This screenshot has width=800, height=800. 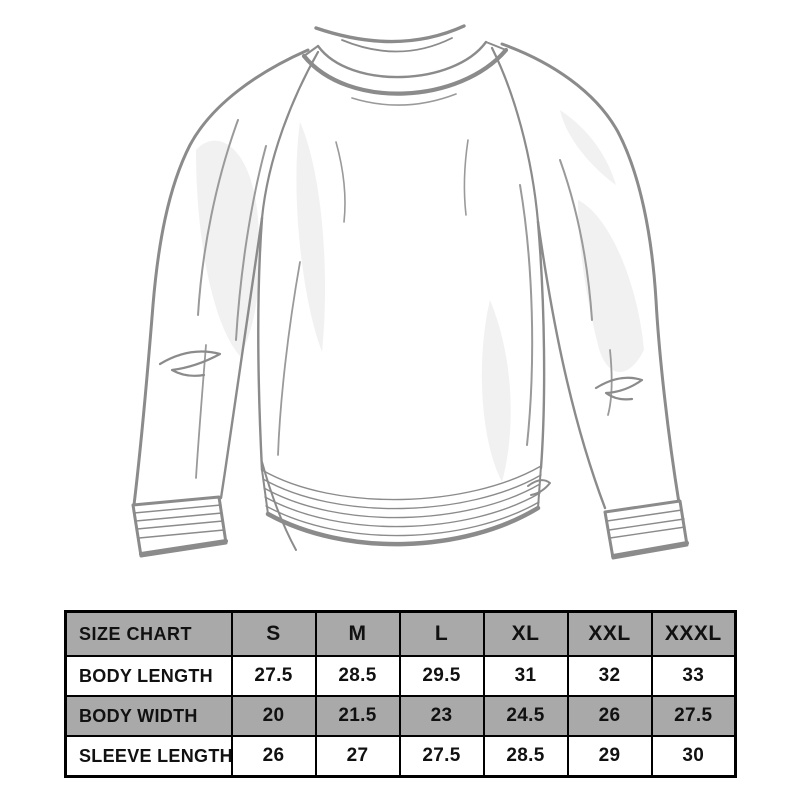 What do you see at coordinates (148, 676) in the screenshot?
I see `row-label: BODY LENGTH` at bounding box center [148, 676].